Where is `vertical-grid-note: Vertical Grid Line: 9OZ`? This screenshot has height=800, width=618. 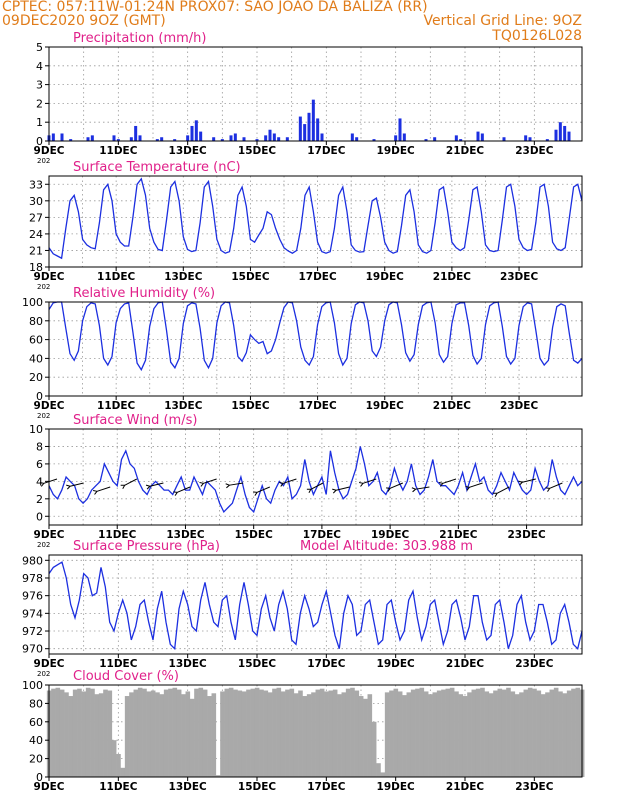 vertical-grid-note: Vertical Grid Line: 9OZ is located at coordinates (502, 21).